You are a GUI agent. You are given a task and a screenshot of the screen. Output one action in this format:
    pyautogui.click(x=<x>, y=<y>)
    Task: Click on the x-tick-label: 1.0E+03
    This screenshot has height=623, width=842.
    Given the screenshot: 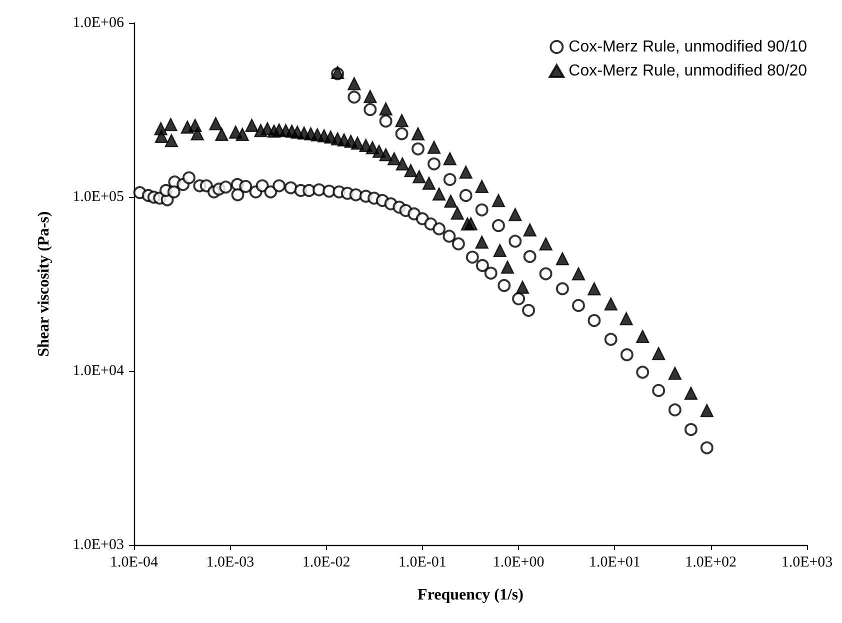 What is the action you would take?
    pyautogui.click(x=807, y=562)
    